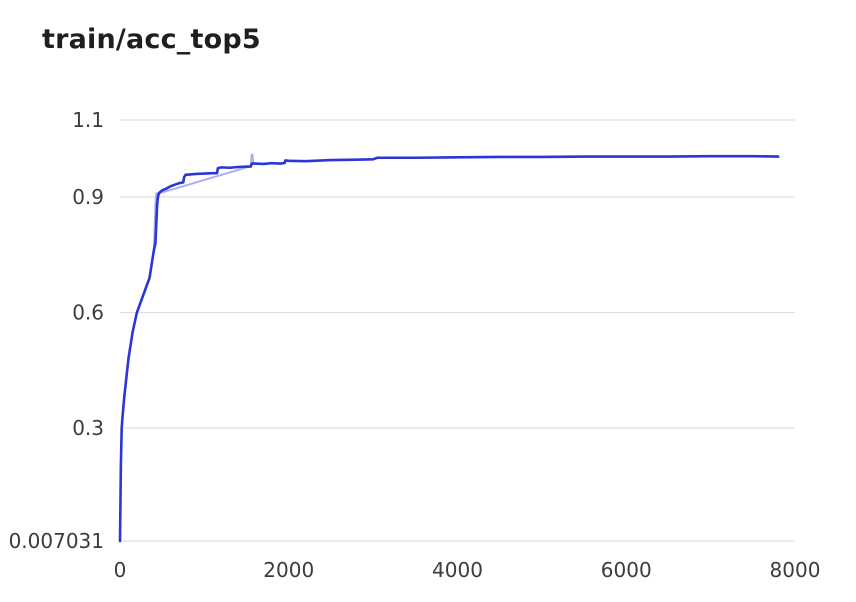  What do you see at coordinates (120, 570) in the screenshot?
I see `x-tick-label: 0` at bounding box center [120, 570].